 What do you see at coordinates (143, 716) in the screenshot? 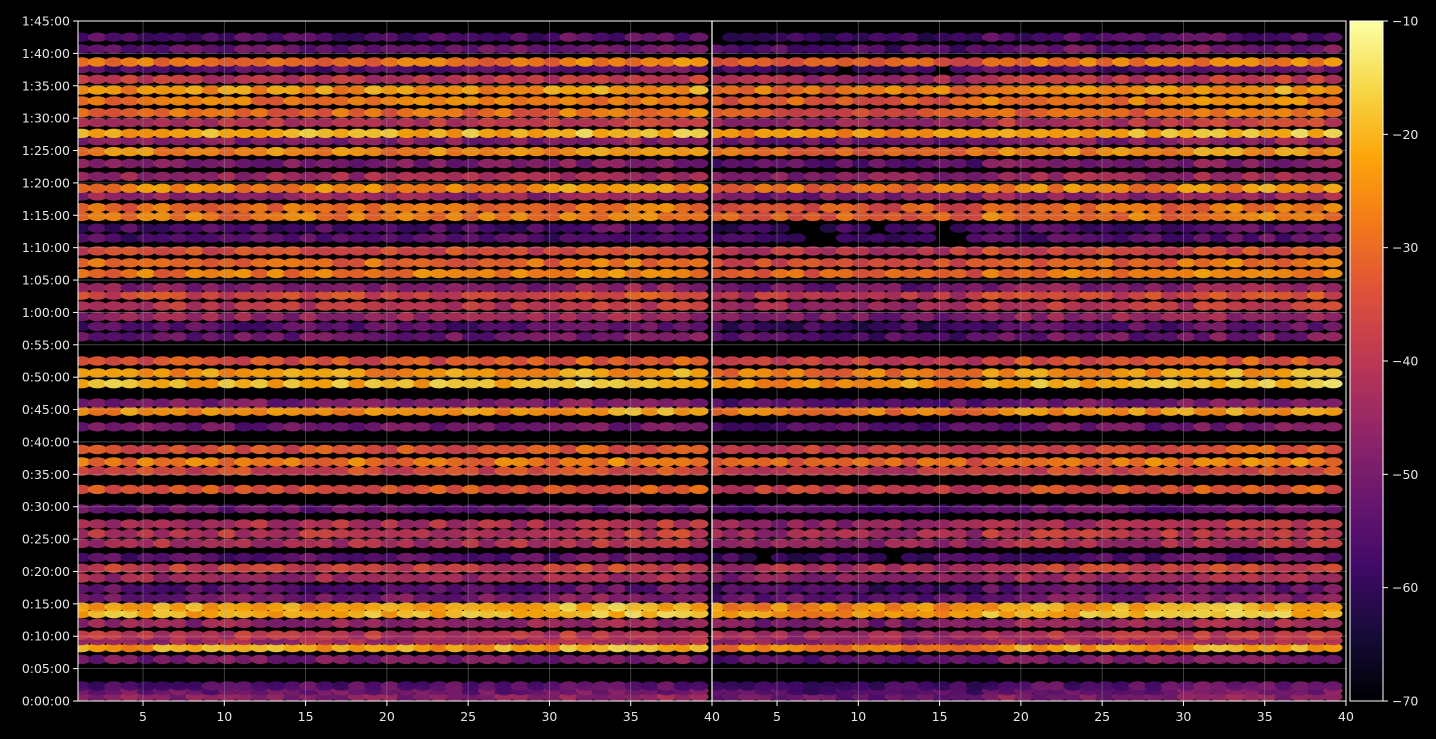
I see `x-tick-label: 5` at bounding box center [143, 716].